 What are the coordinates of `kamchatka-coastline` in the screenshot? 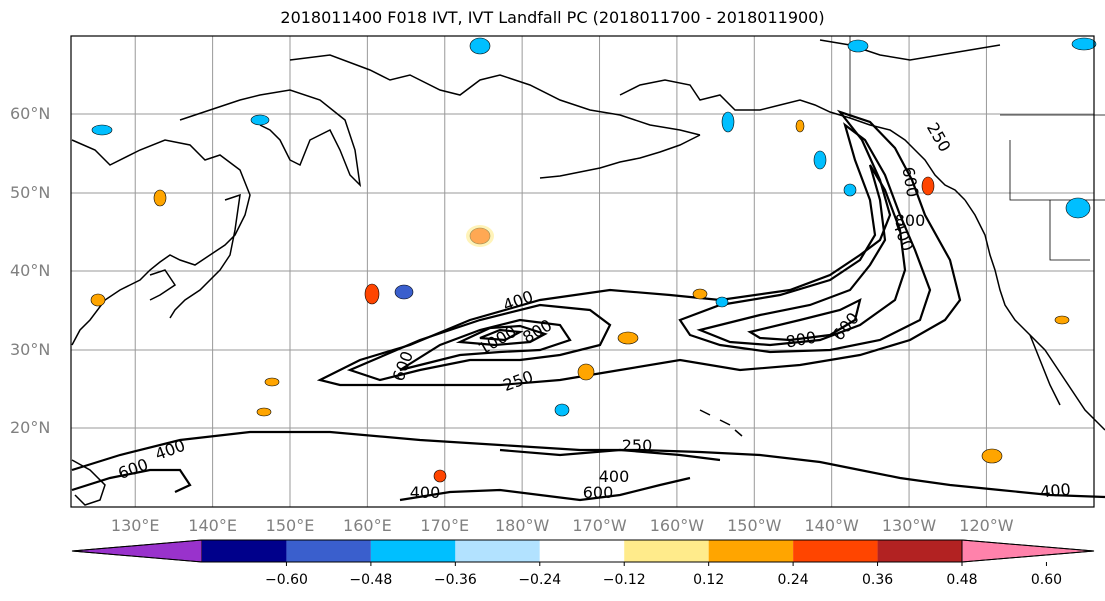 It's located at (270, 138).